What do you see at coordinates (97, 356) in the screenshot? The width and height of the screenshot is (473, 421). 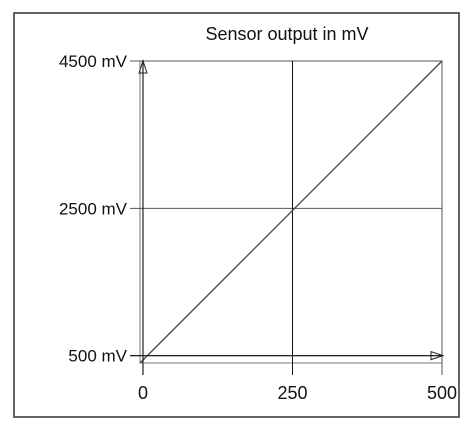 I see `y-tick-label-0: 500 mV` at bounding box center [97, 356].